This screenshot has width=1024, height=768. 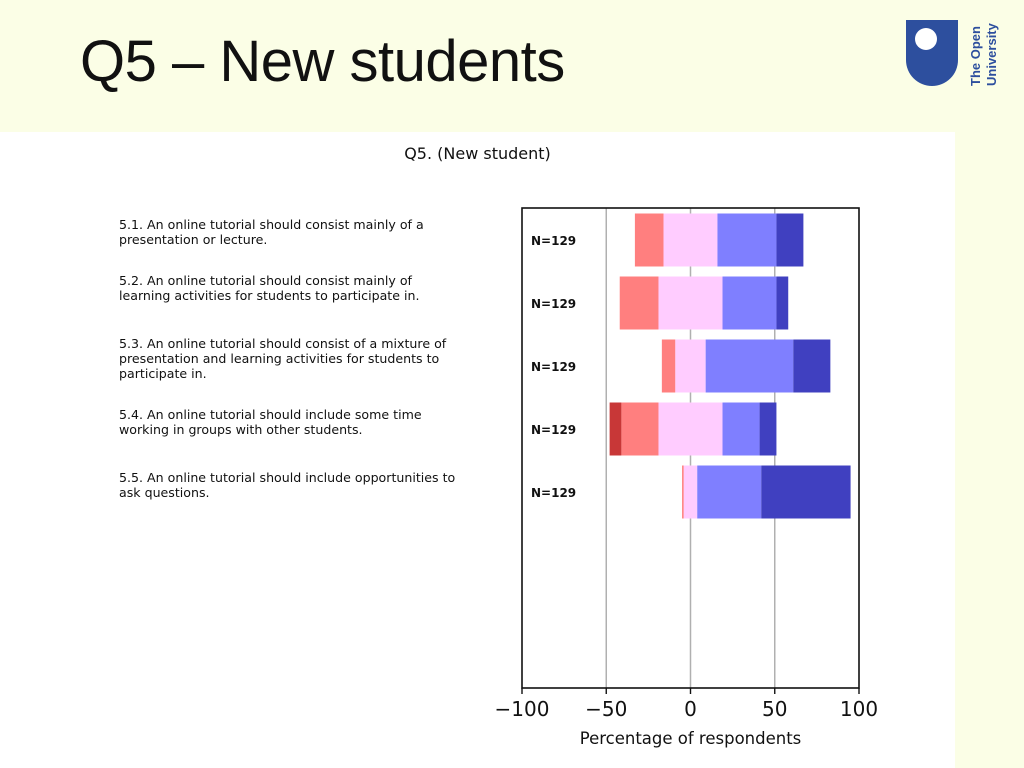 I want to click on x-tick-label: 0, so click(x=690, y=709).